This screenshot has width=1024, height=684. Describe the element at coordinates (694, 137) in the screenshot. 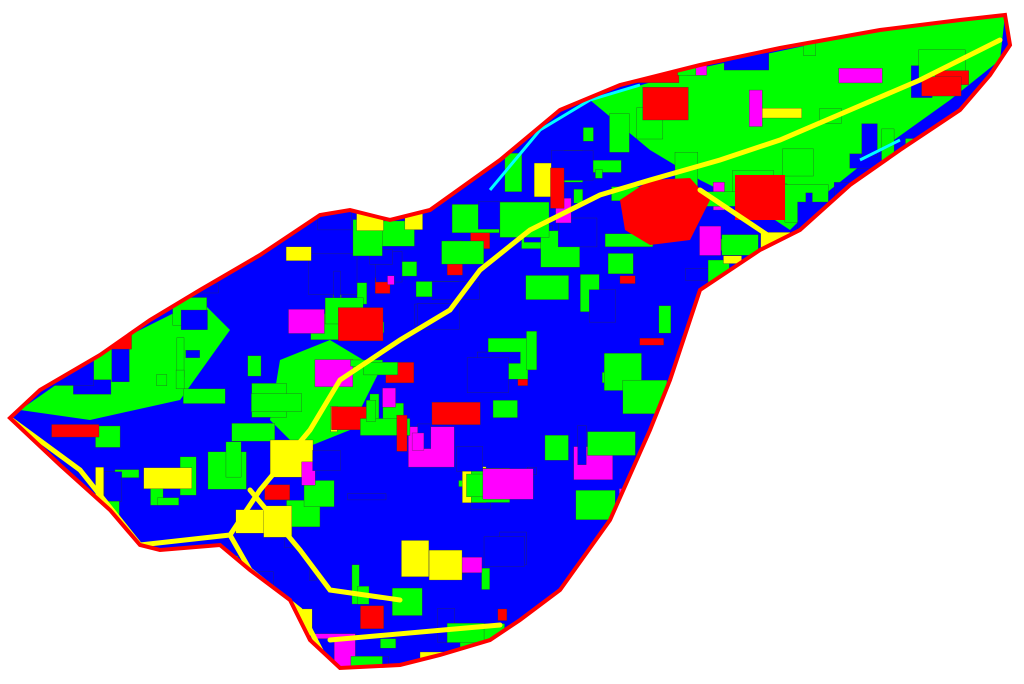

I see `river-cyan` at that location.